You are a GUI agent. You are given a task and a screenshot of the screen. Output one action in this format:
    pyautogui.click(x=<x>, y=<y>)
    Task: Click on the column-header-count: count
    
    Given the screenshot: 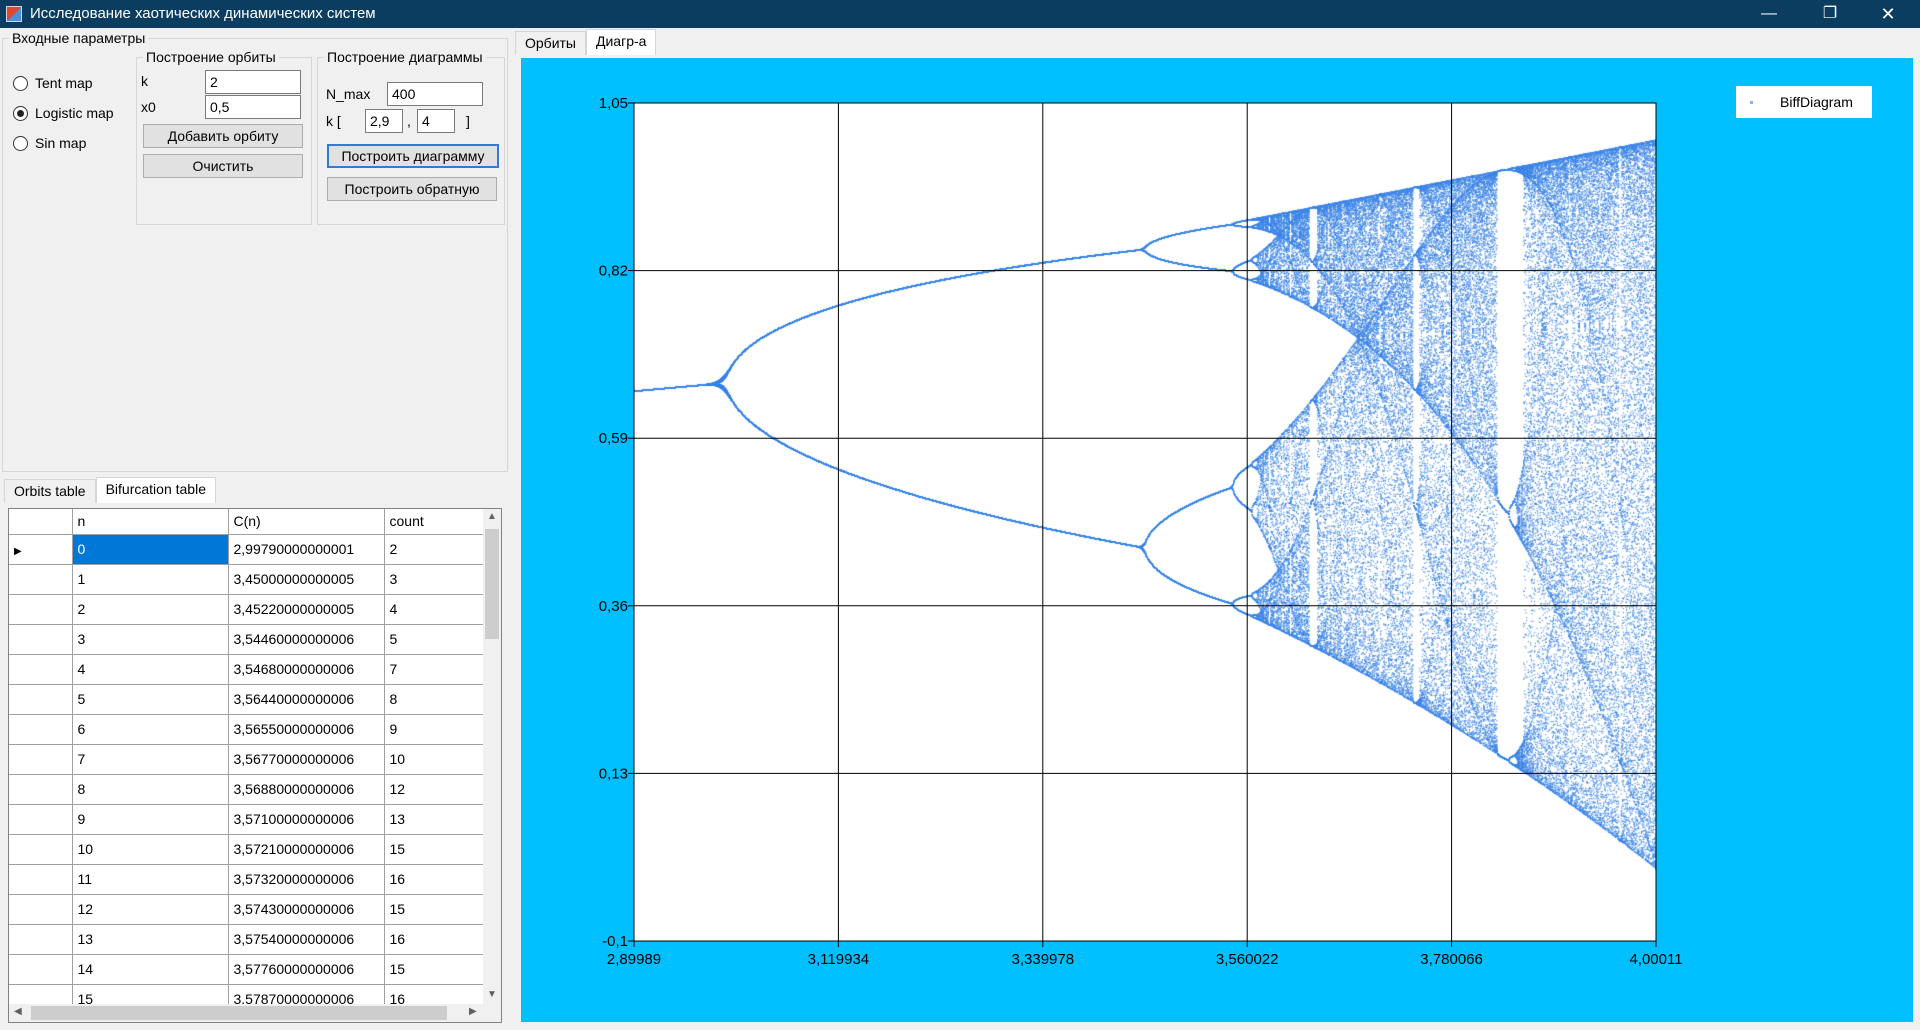 What is the action you would take?
    pyautogui.click(x=434, y=522)
    